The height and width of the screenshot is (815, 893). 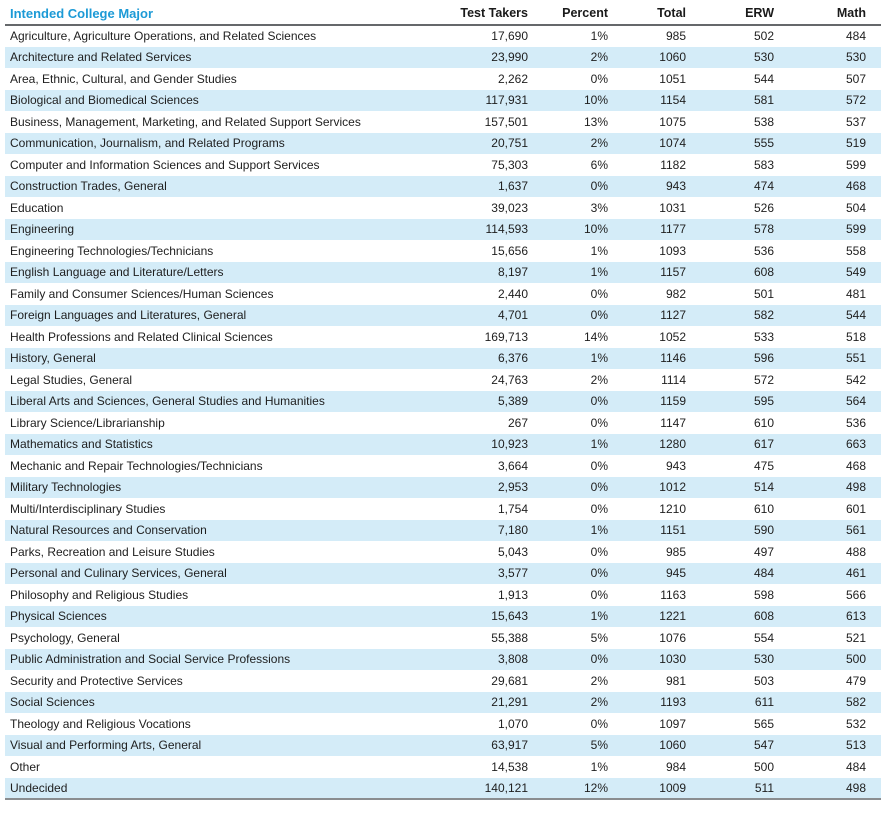 What do you see at coordinates (509, 444) in the screenshot?
I see `test-takers-cell: 10,923` at bounding box center [509, 444].